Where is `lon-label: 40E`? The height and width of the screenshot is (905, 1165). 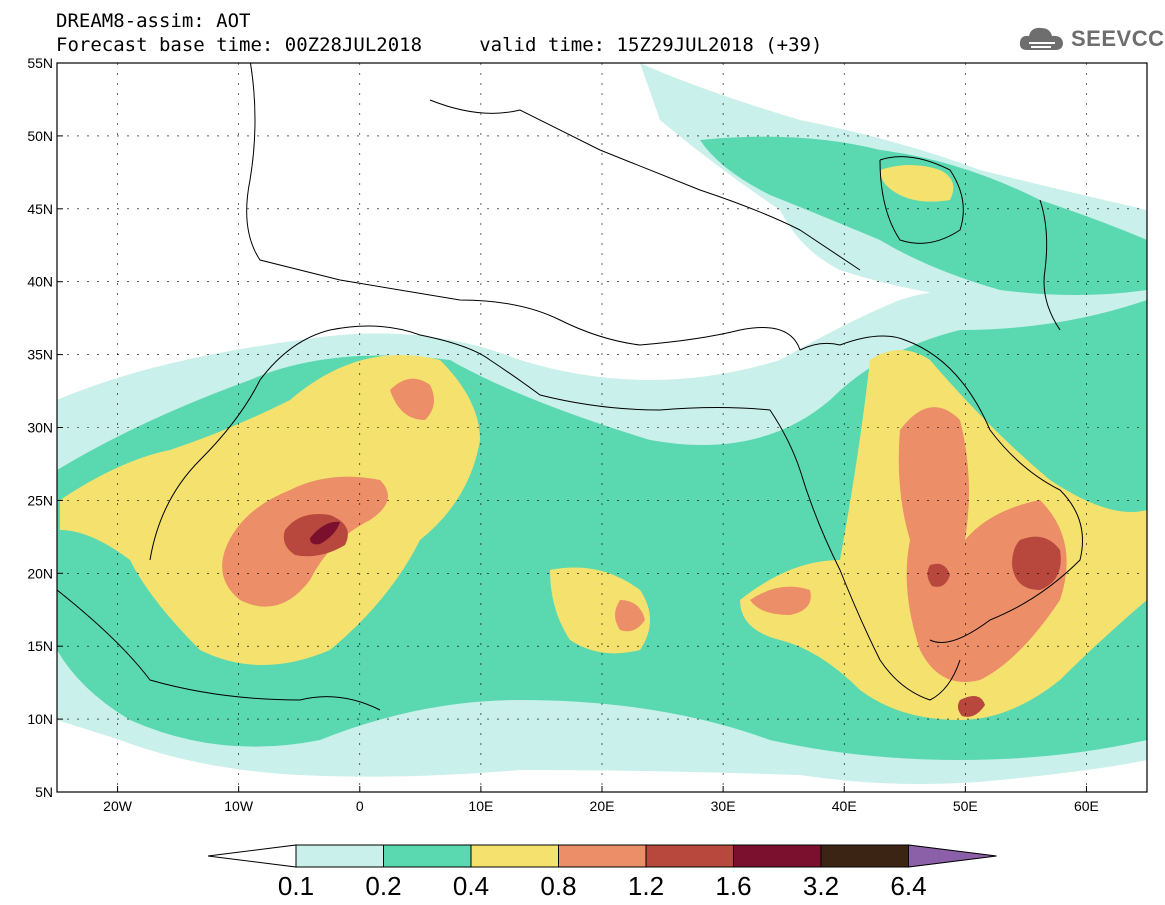 lon-label: 40E is located at coordinates (844, 806).